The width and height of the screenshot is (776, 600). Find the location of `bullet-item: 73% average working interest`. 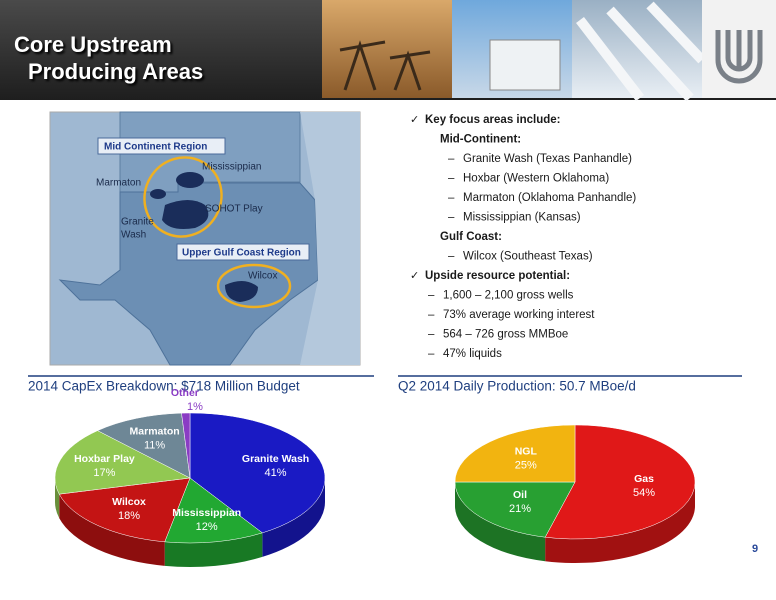

bullet-item: 73% average working interest is located at coordinates (519, 315).